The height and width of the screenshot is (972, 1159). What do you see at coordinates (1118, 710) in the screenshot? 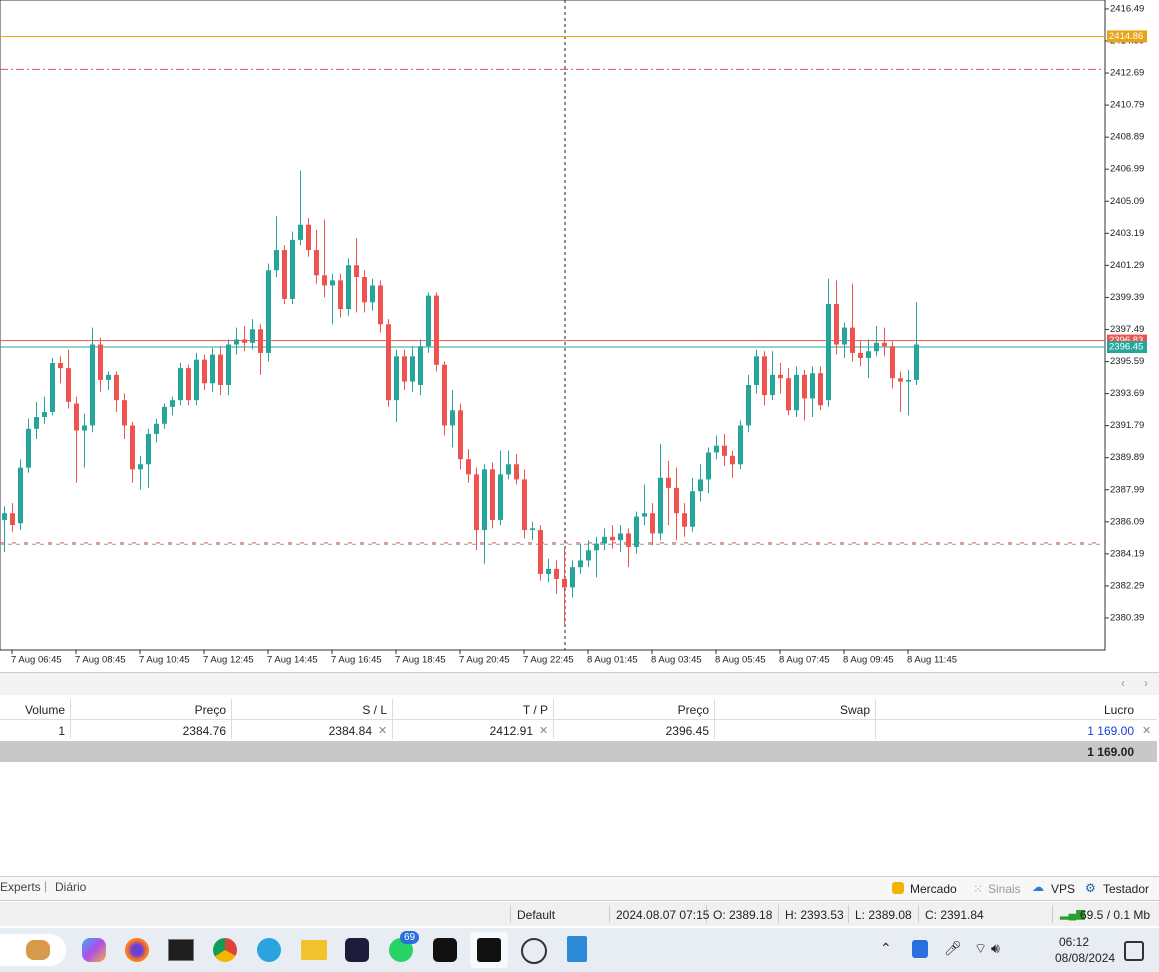
I see `column-header: Lucro` at bounding box center [1118, 710].